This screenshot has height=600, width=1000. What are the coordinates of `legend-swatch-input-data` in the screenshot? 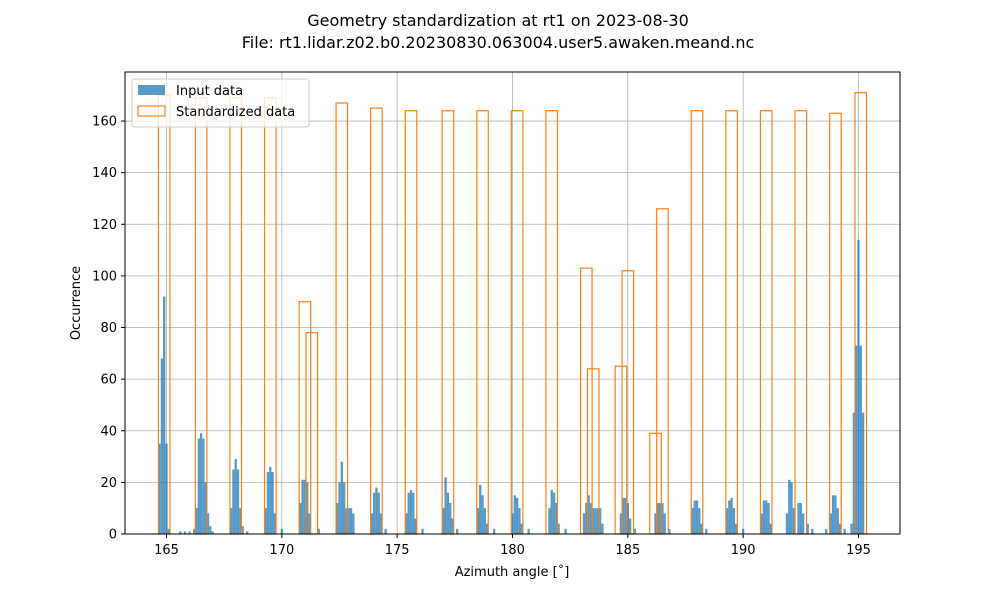 It's located at (151, 90).